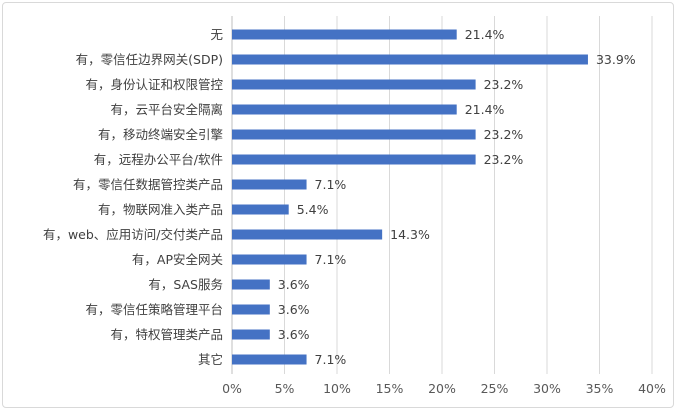 The height and width of the screenshot is (412, 678). What do you see at coordinates (210, 359) in the screenshot?
I see `category-label: 其它` at bounding box center [210, 359].